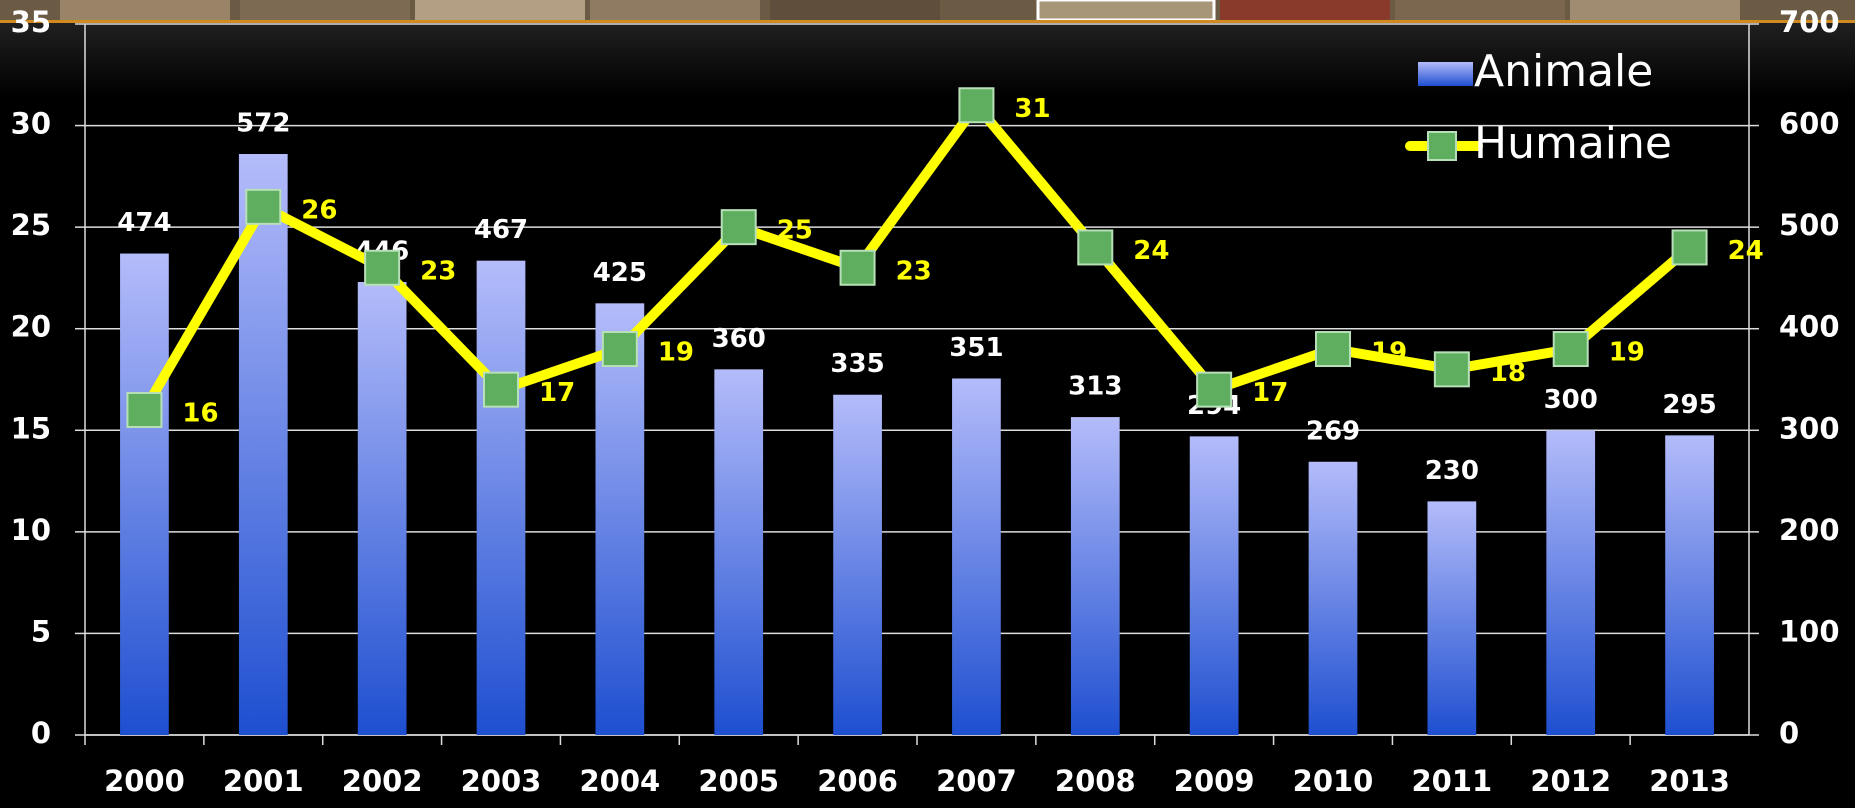 The height and width of the screenshot is (808, 1855). I want to click on bar-value-label: 467, so click(501, 230).